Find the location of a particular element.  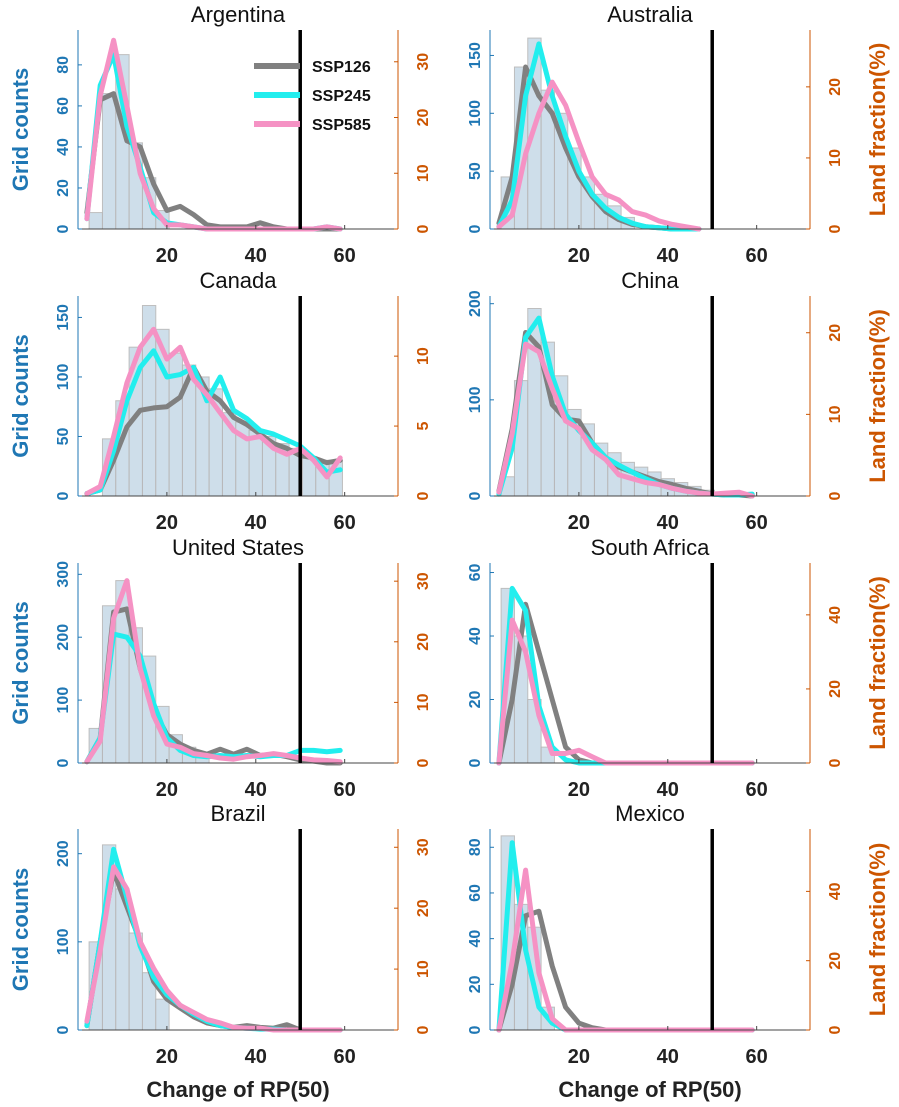

legend-label-ssp126: SSP126 is located at coordinates (341, 67).